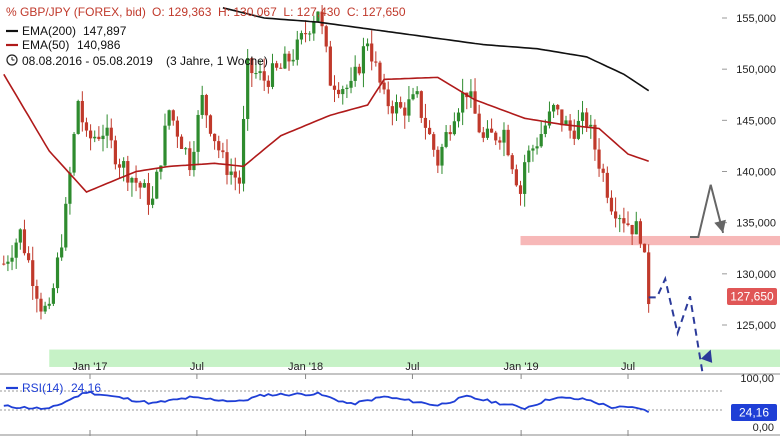 Image resolution: width=780 pixels, height=436 pixels. I want to click on rsi-value: 24,16, so click(86, 388).